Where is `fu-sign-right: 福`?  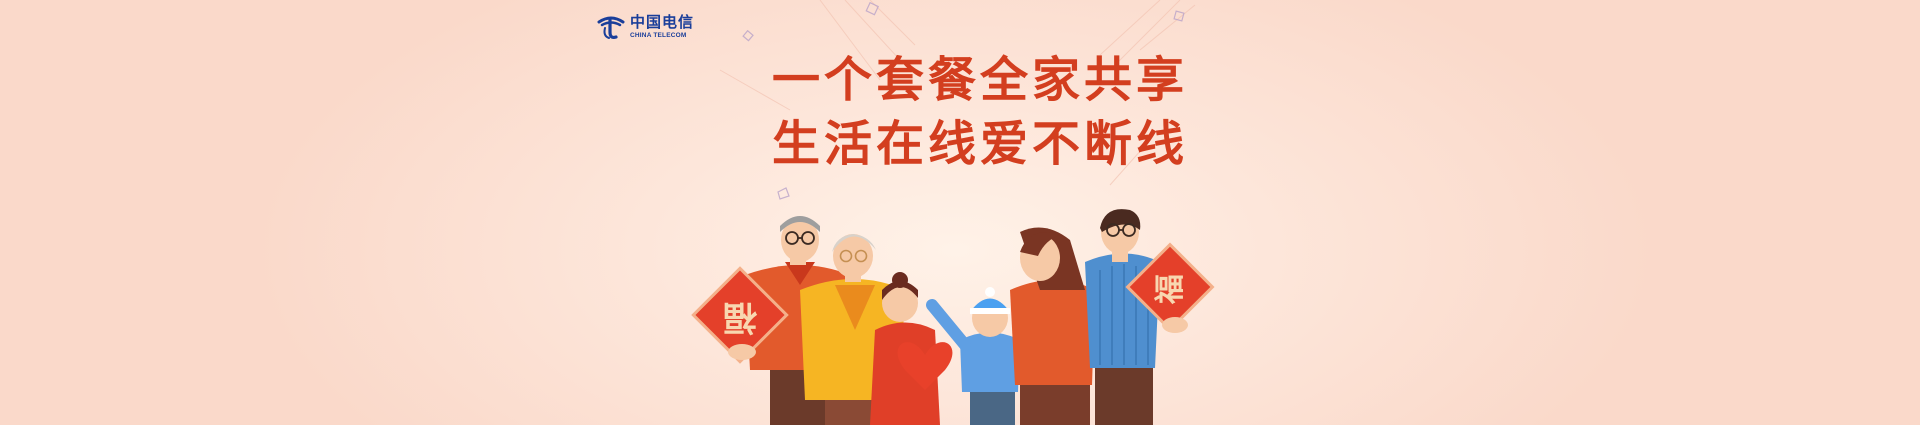 fu-sign-right: 福 is located at coordinates (1170, 287).